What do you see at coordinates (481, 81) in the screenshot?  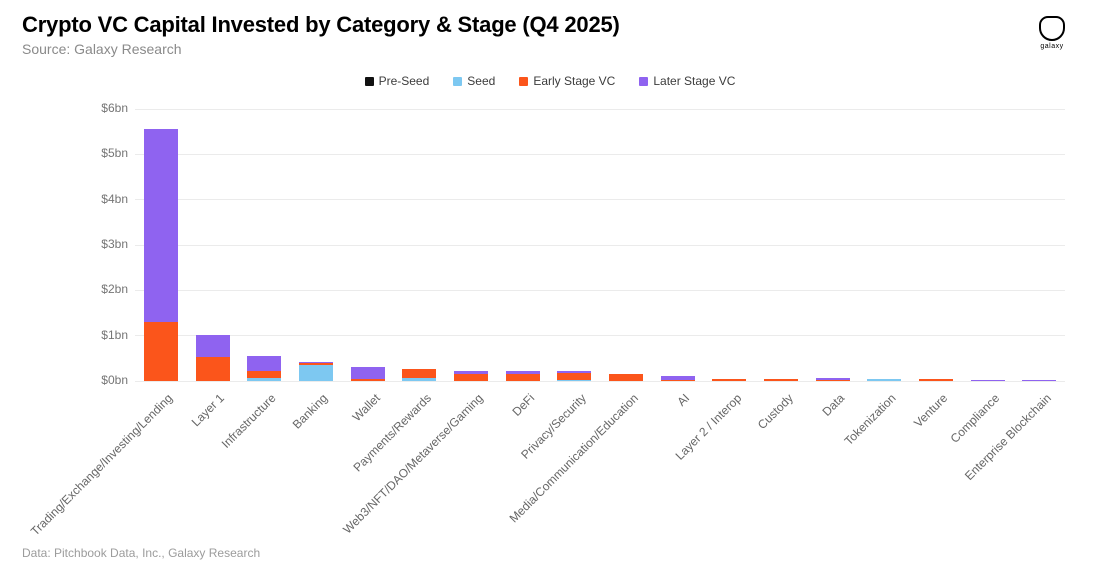 I see `legend-label: Seed` at bounding box center [481, 81].